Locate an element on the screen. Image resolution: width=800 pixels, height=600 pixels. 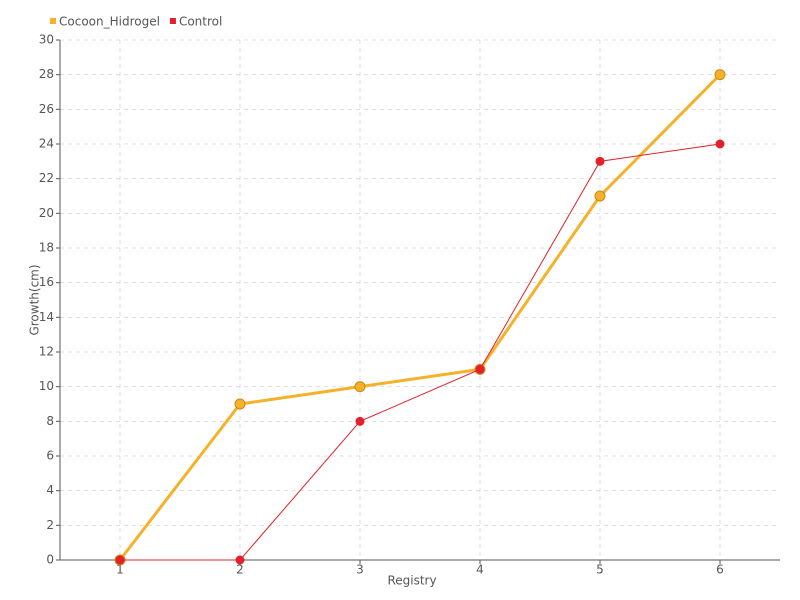
y-tick-label: 6 is located at coordinates (50, 456).